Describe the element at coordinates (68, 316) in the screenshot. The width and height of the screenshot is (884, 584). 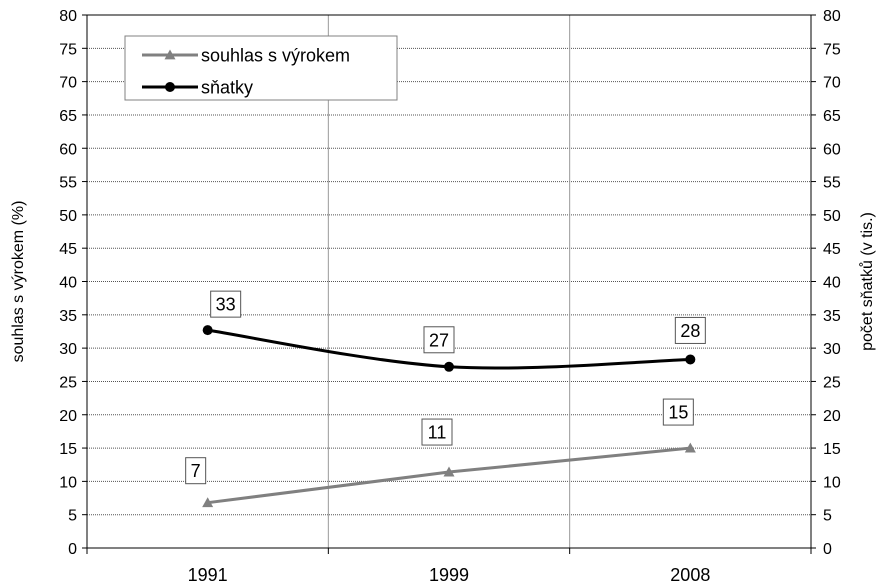
I see `left-tick-label: 35` at that location.